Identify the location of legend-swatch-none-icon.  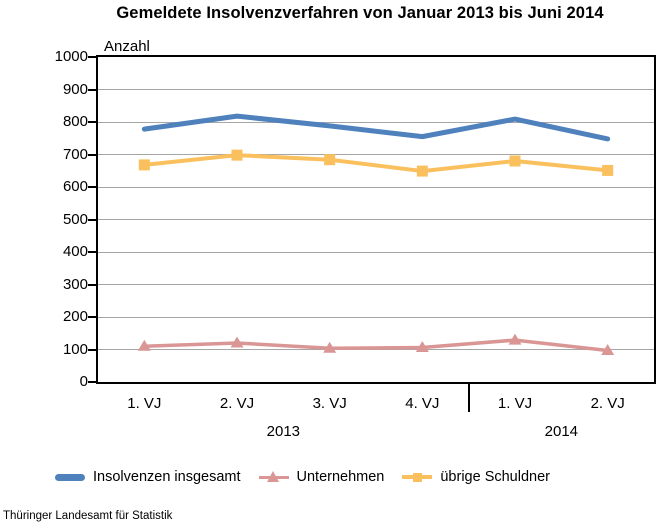
(70, 477).